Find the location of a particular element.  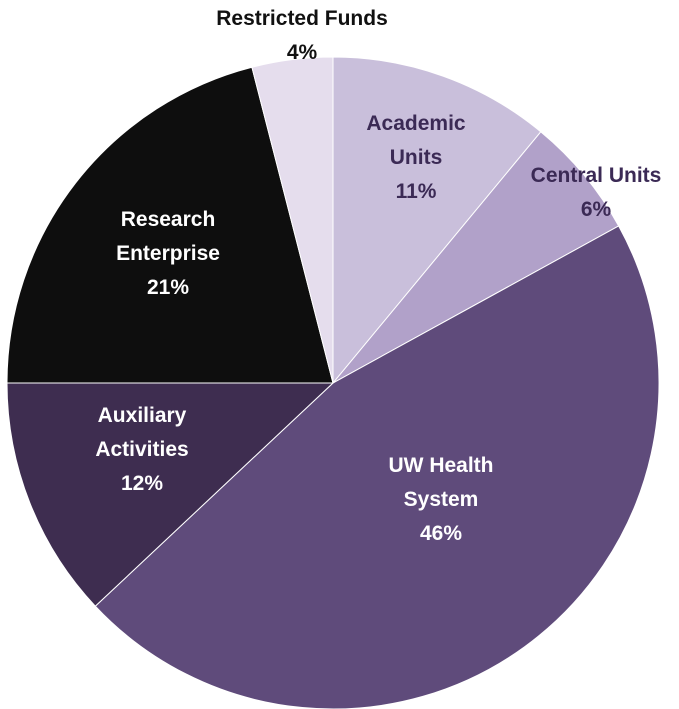

slice-label: UW Health System 46% is located at coordinates (441, 500).